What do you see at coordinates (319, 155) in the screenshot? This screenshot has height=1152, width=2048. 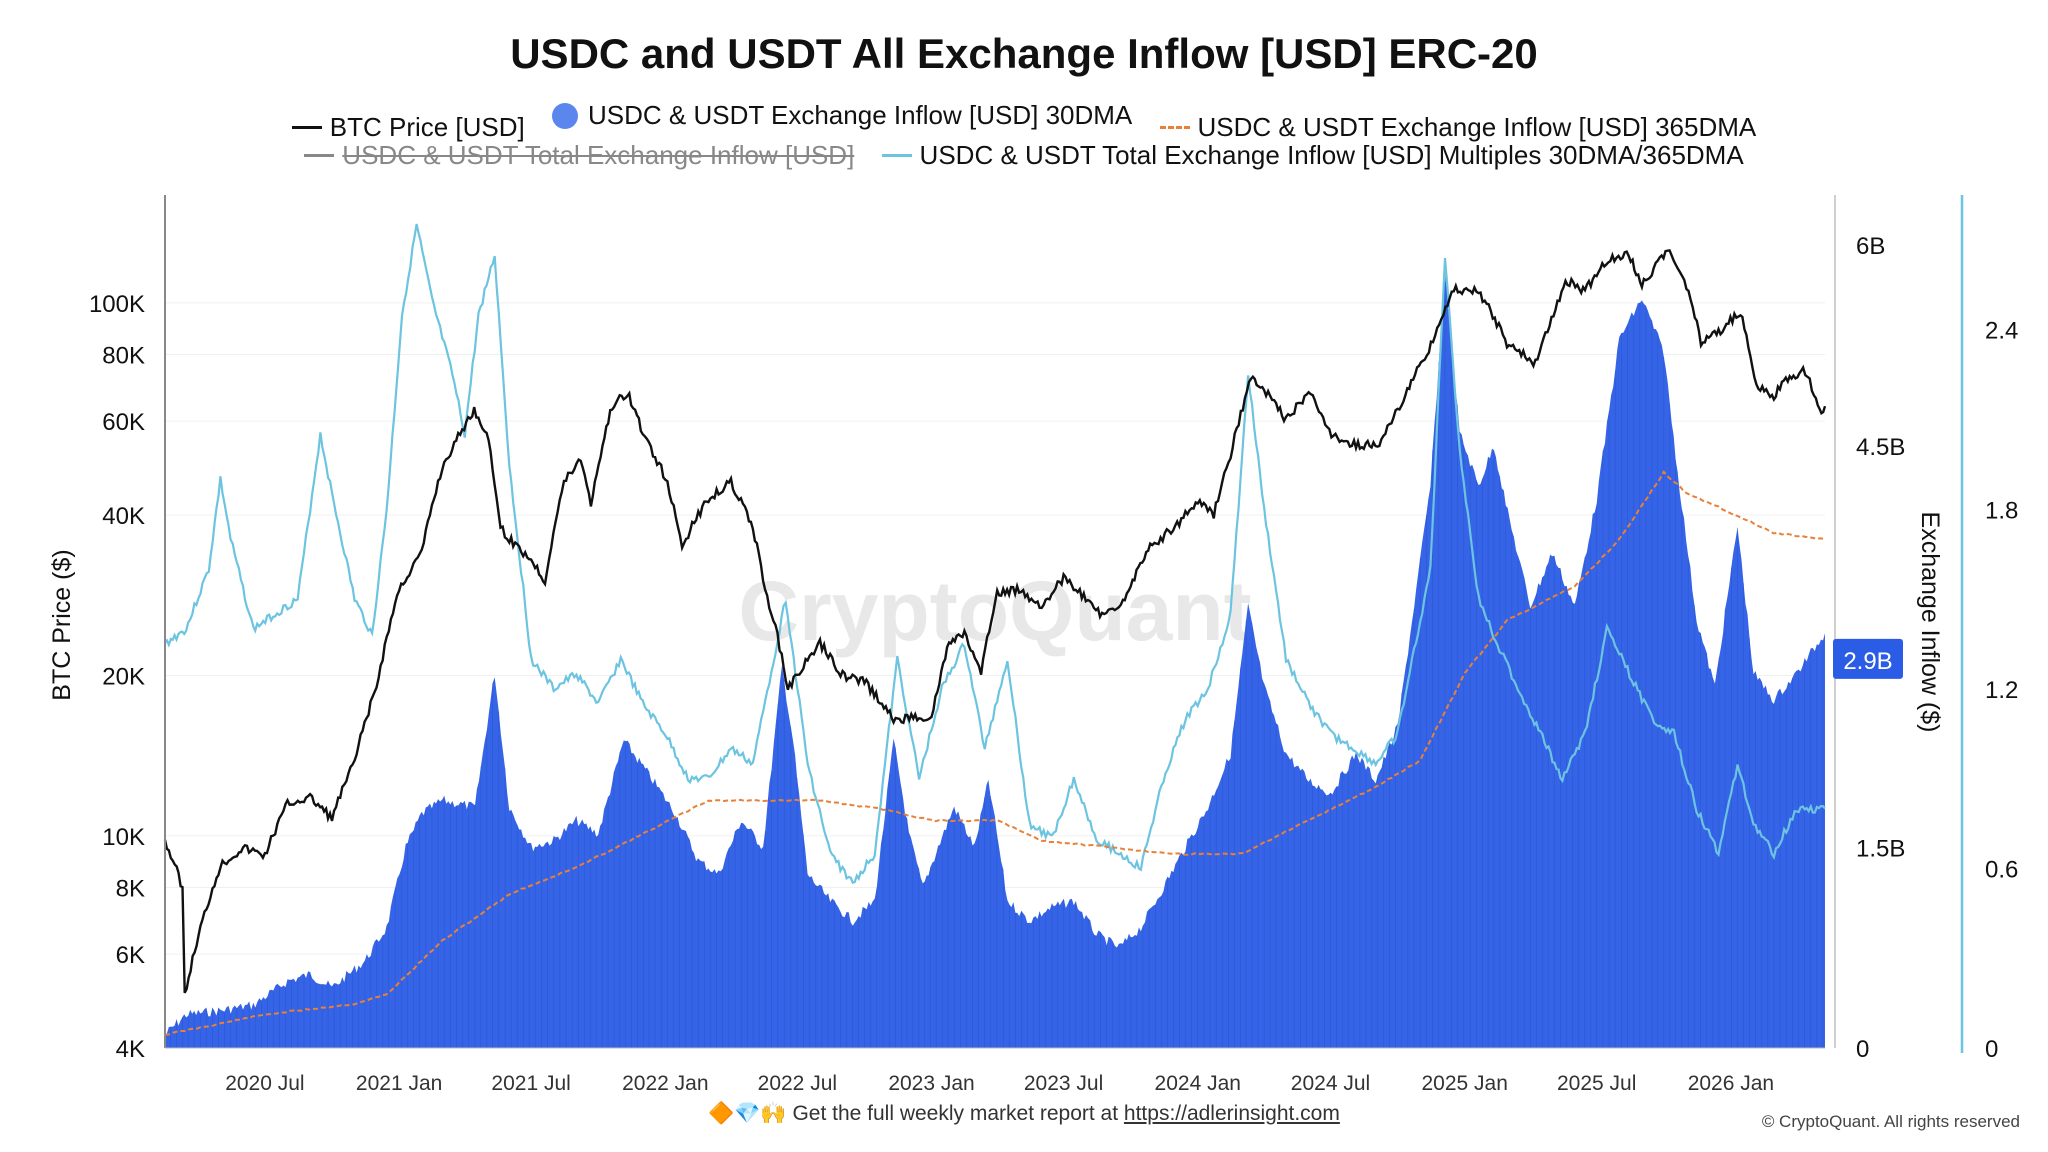 I see `legend-swatch-total-inflow` at bounding box center [319, 155].